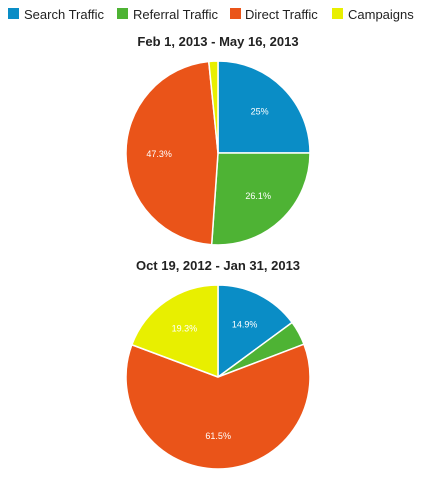 The height and width of the screenshot is (483, 446). I want to click on slice-label-campaigns: 19.3%, so click(185, 329).